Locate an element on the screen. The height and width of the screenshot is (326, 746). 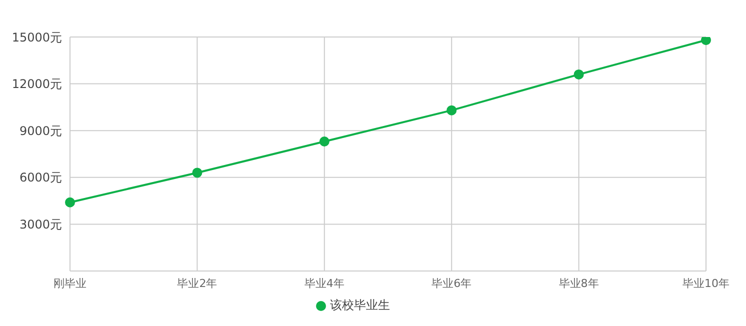
x-tick-label: 毕业10年 is located at coordinates (706, 283).